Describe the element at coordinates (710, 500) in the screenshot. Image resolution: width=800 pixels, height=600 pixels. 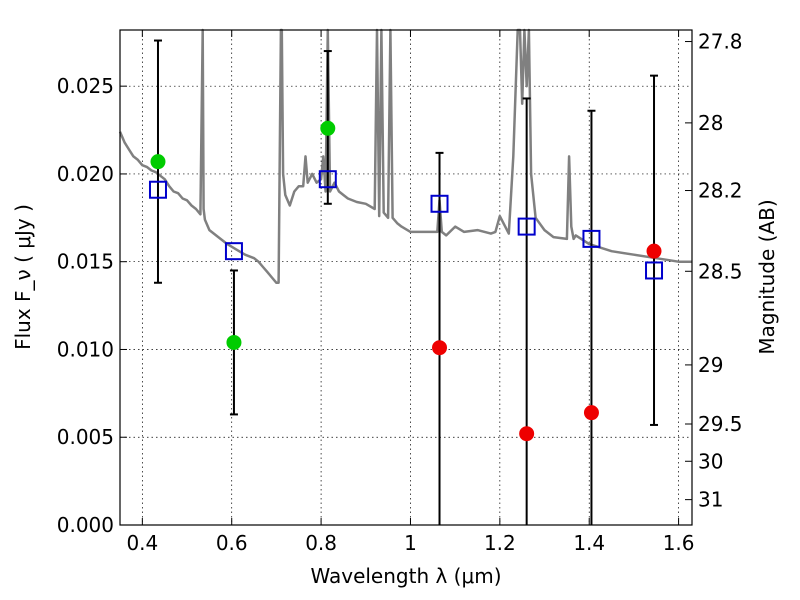
I see `right-tick-label: 31` at that location.